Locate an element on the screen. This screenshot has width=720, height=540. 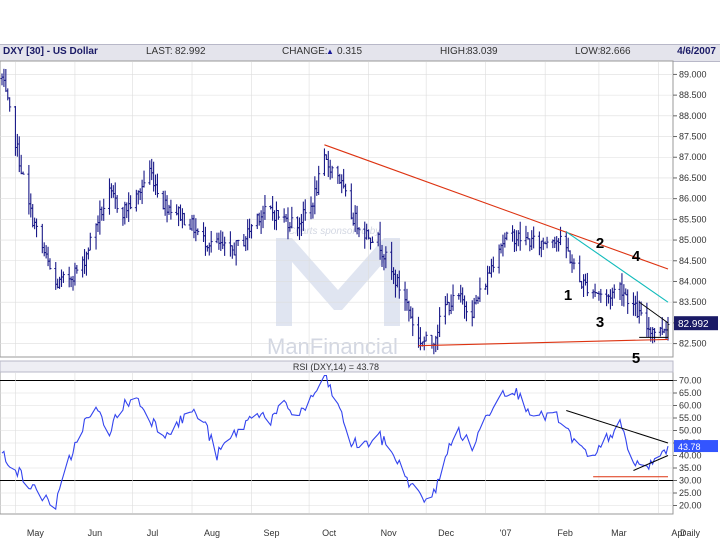
rsi-tick-label: 50.00 is located at coordinates (690, 431).